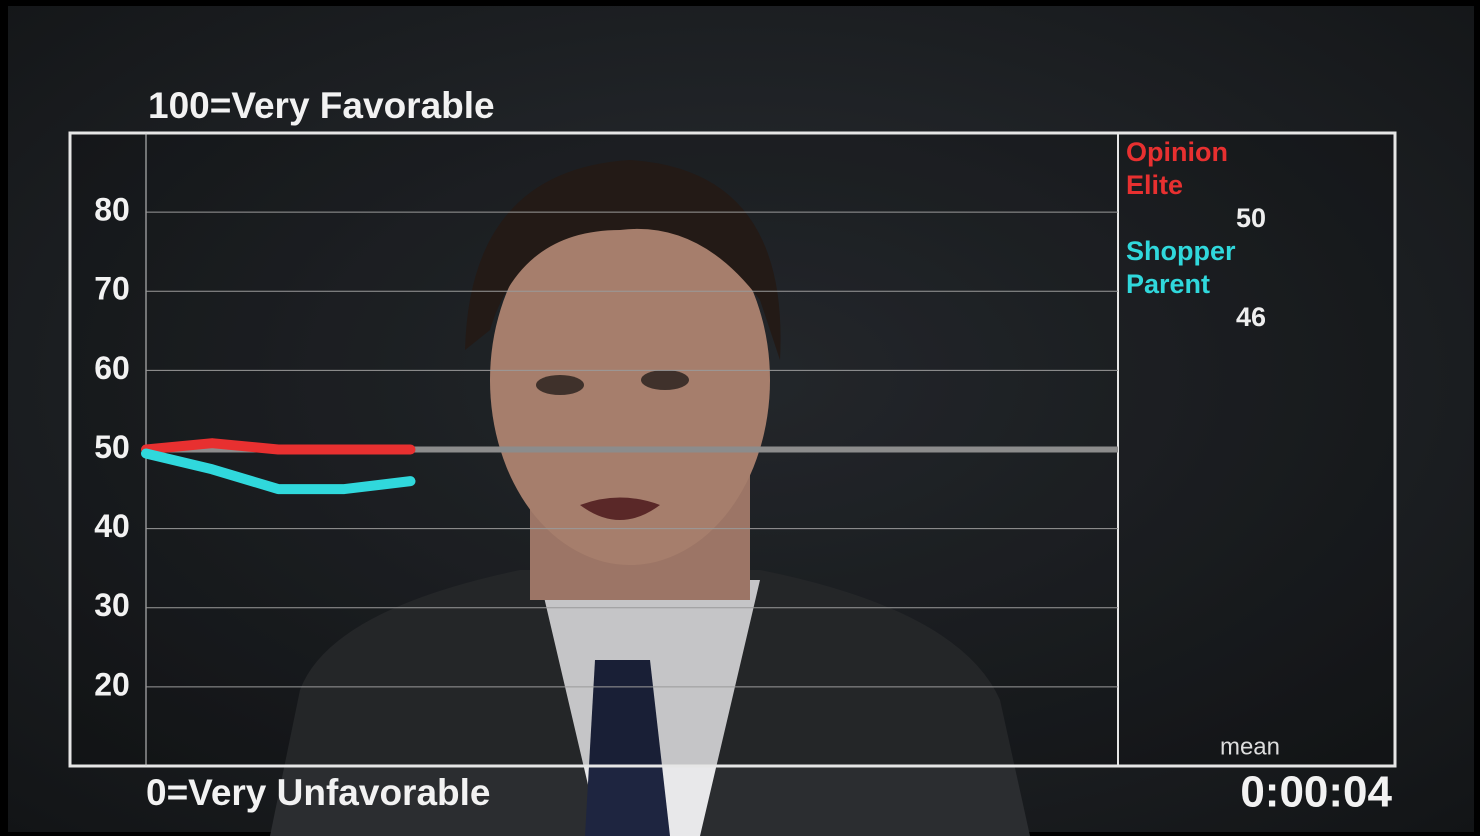 This screenshot has width=1480, height=836. What do you see at coordinates (112, 289) in the screenshot?
I see `y-tick-label: 70` at bounding box center [112, 289].